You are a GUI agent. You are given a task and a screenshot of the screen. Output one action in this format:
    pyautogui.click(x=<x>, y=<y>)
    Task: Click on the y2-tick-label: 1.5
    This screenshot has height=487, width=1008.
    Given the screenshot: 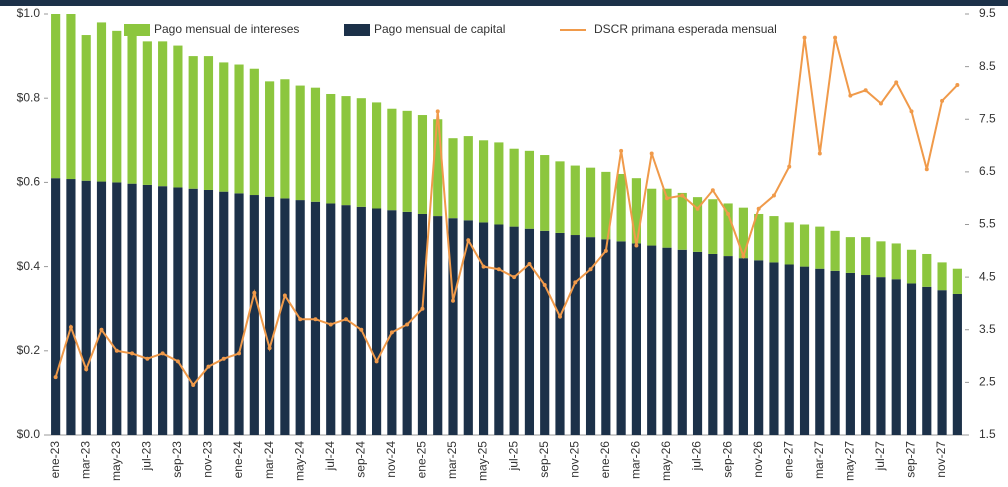 What is the action you would take?
    pyautogui.click(x=987, y=434)
    